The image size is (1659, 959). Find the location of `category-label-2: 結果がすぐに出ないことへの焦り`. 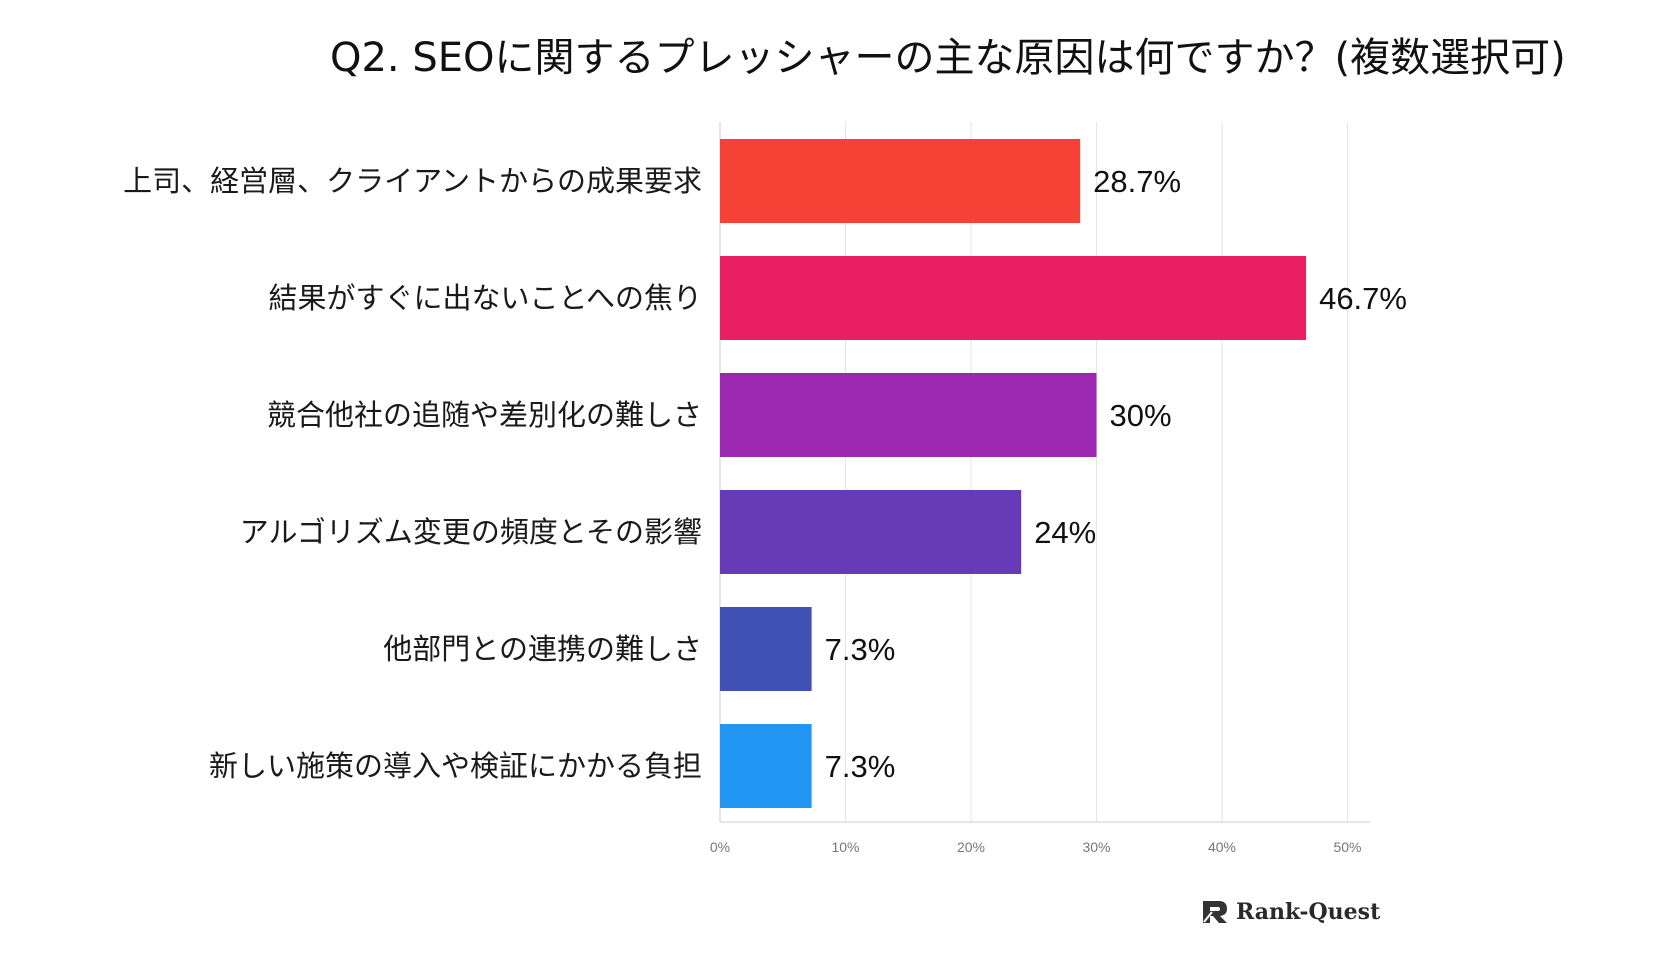

category-label-2: 結果がすぐに出ないことへの焦り is located at coordinates (485, 298).